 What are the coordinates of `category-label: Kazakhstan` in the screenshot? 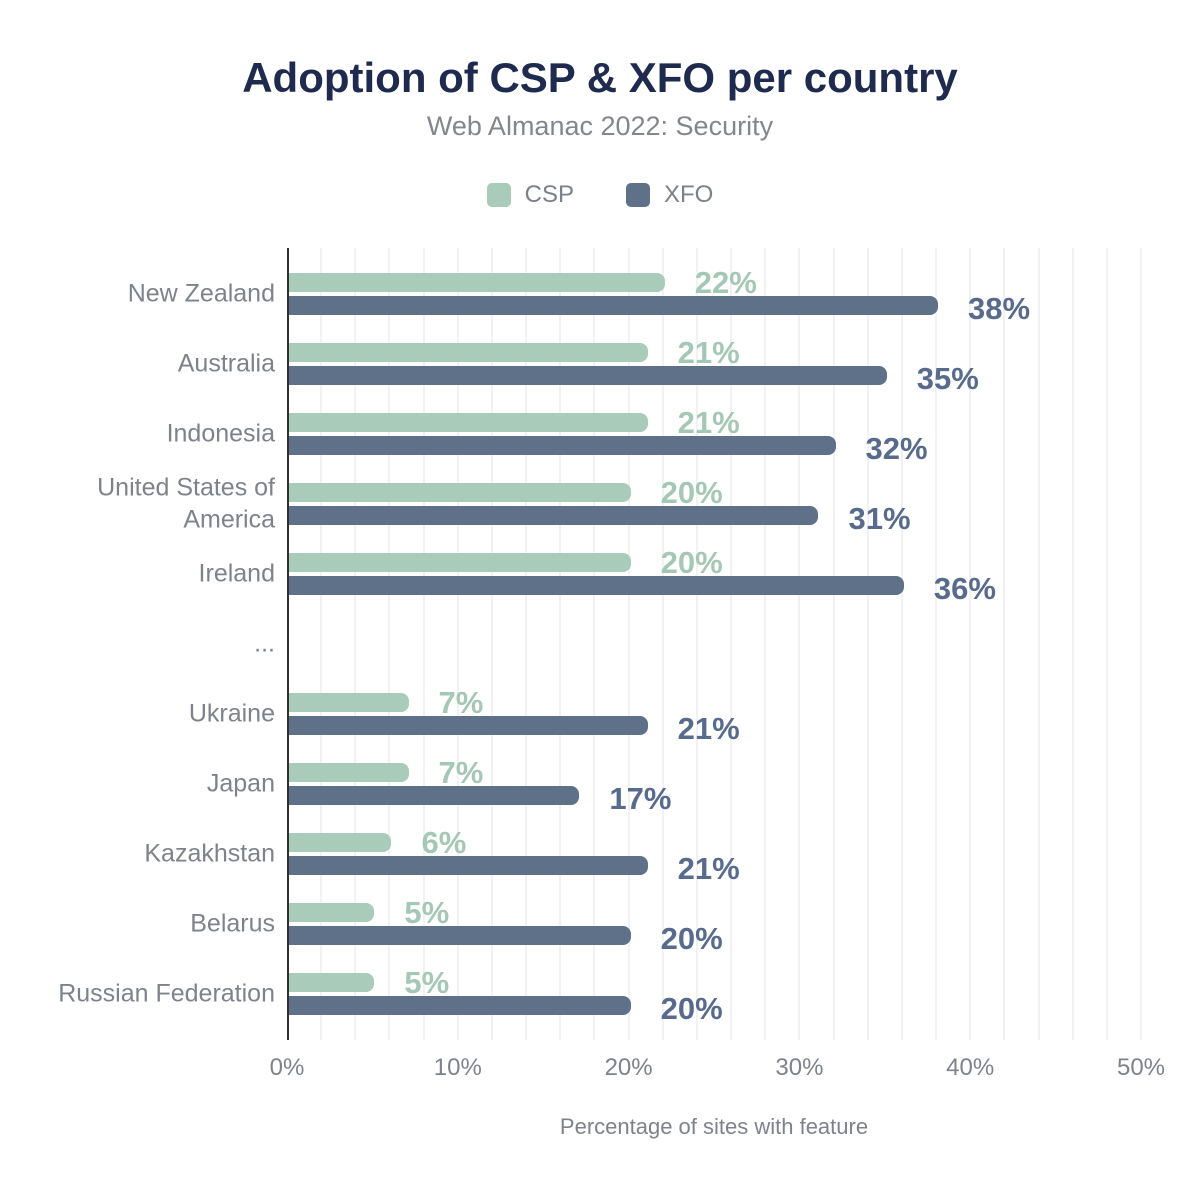 It's located at (209, 853).